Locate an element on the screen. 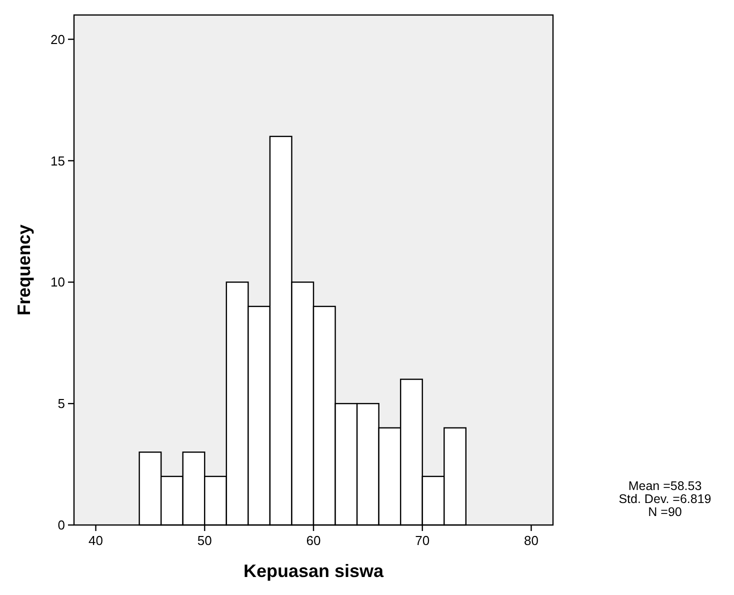 Image resolution: width=734 pixels, height=595 pixels. y-tick-label: 10 is located at coordinates (57, 282).